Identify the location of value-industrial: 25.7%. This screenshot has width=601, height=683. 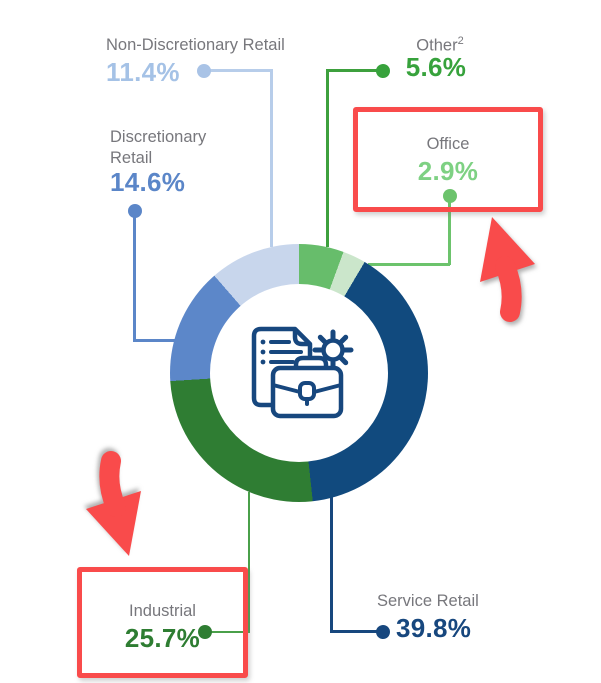
(162, 638).